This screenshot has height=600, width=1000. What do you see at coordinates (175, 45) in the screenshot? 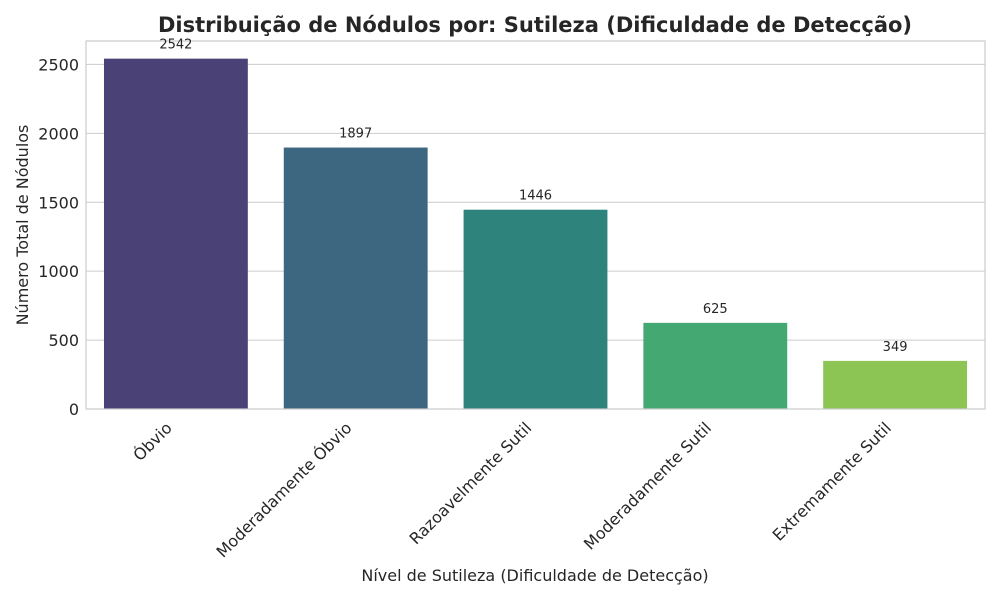
I see `data-label: 2542` at bounding box center [175, 45].